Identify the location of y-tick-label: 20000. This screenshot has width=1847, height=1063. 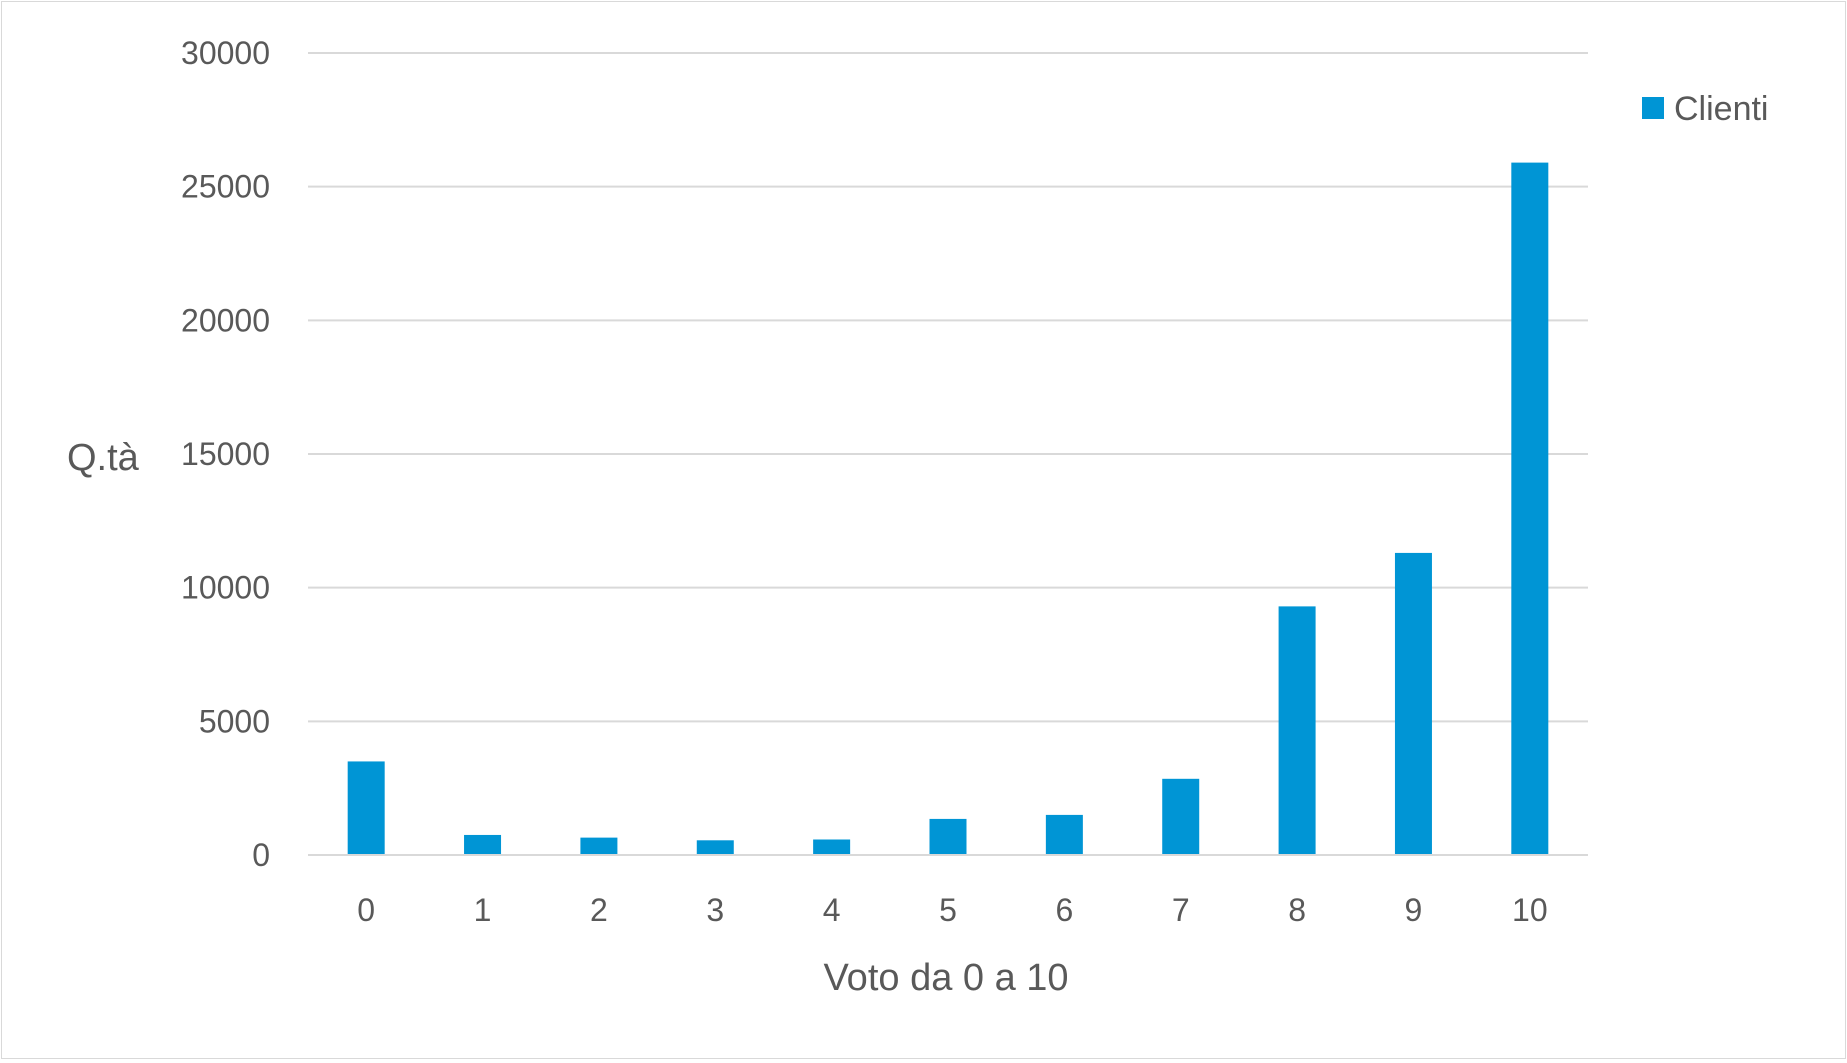
(225, 320).